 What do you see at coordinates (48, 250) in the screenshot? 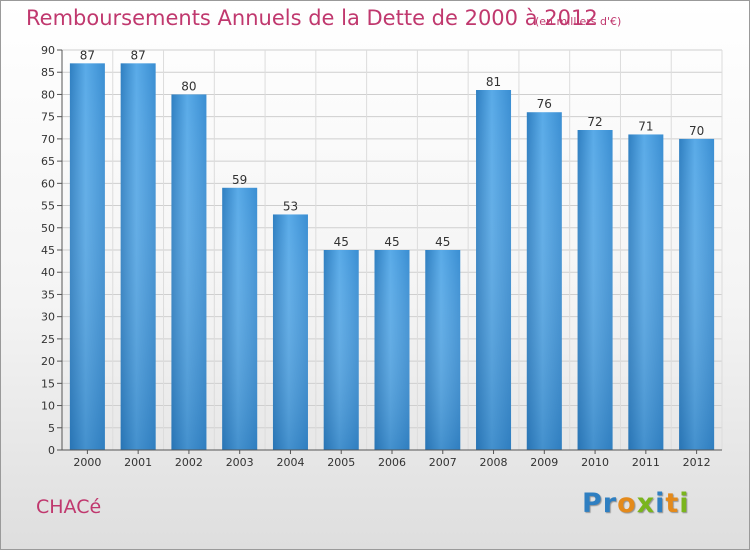
I see `y-tick-label: 45` at bounding box center [48, 250].